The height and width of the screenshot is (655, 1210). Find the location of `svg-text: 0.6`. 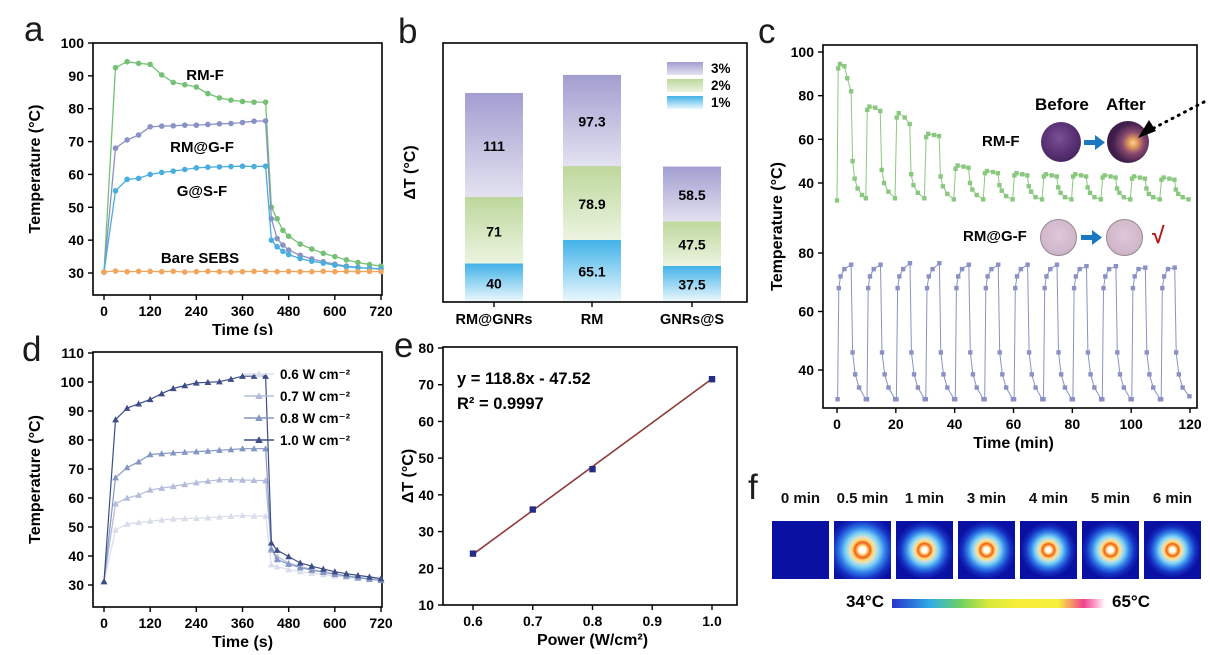

svg-text: 0.6 is located at coordinates (473, 621).